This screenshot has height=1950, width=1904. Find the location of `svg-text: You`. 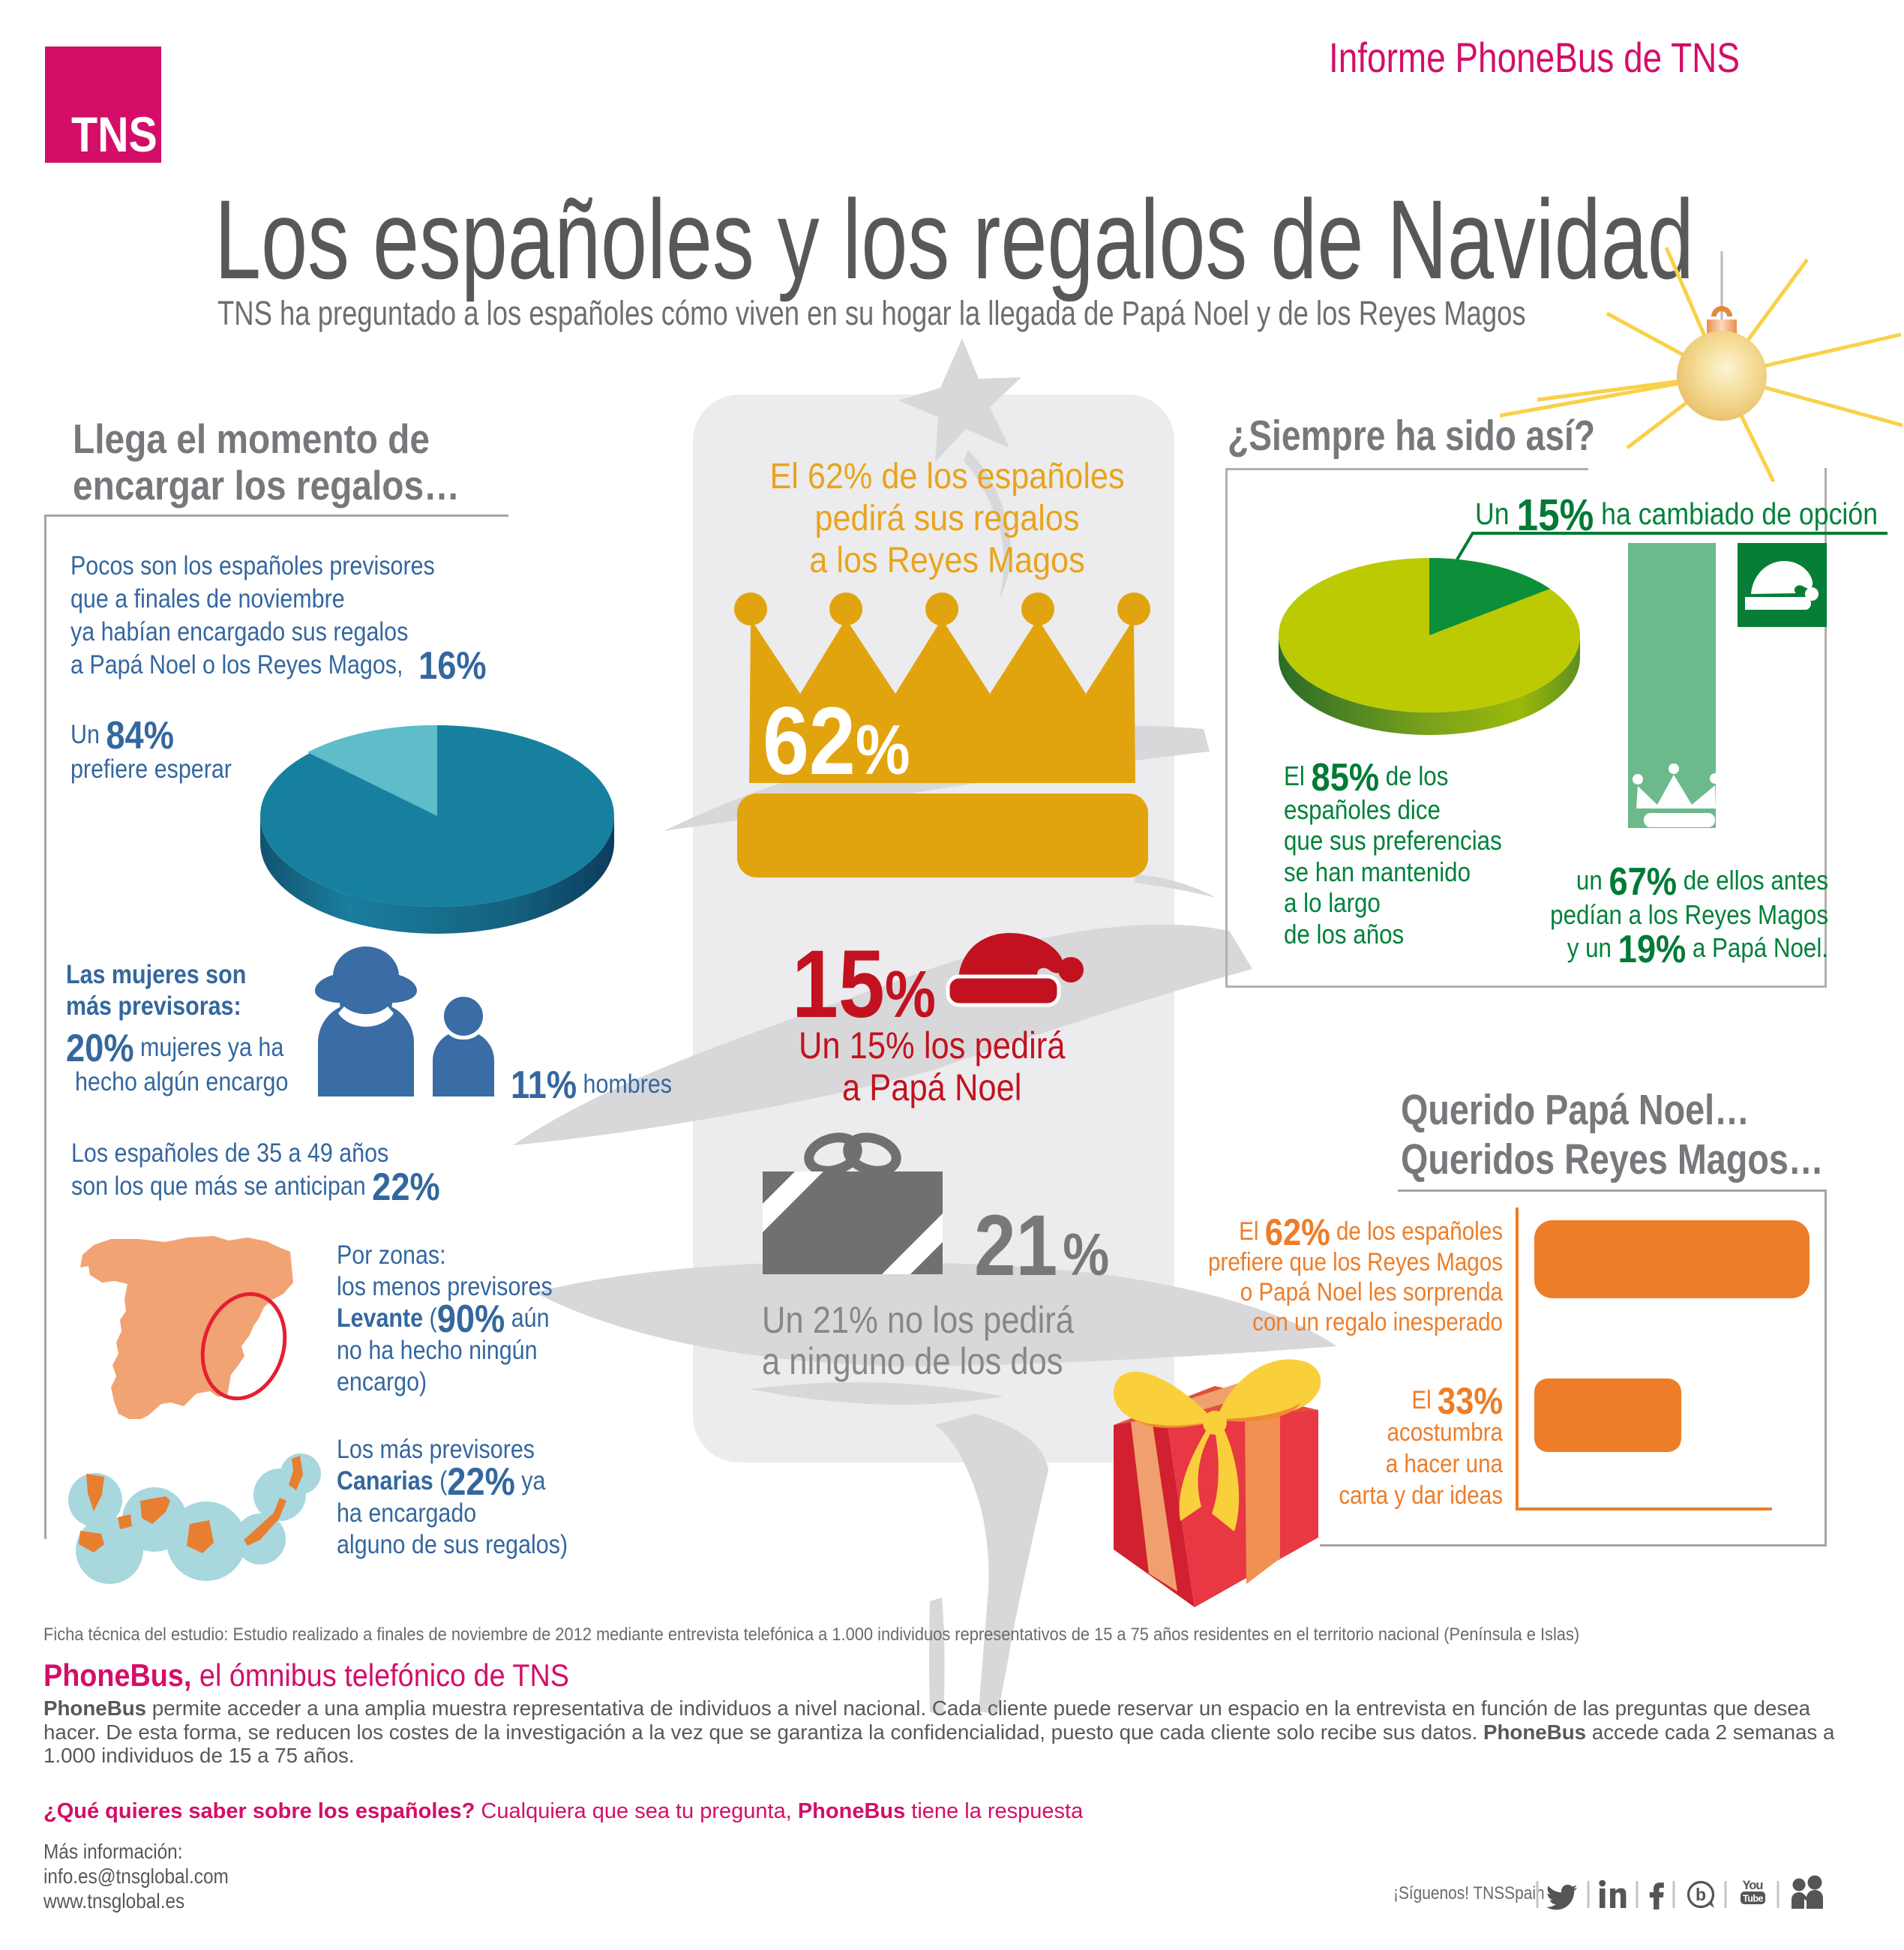

svg-text: You is located at coordinates (1753, 1885).